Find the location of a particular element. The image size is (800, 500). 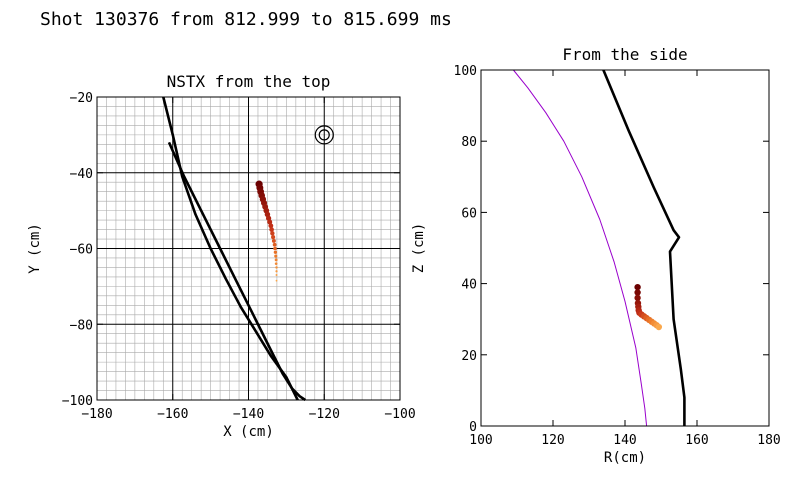

x-tick-label: −140 is located at coordinates (248, 414).